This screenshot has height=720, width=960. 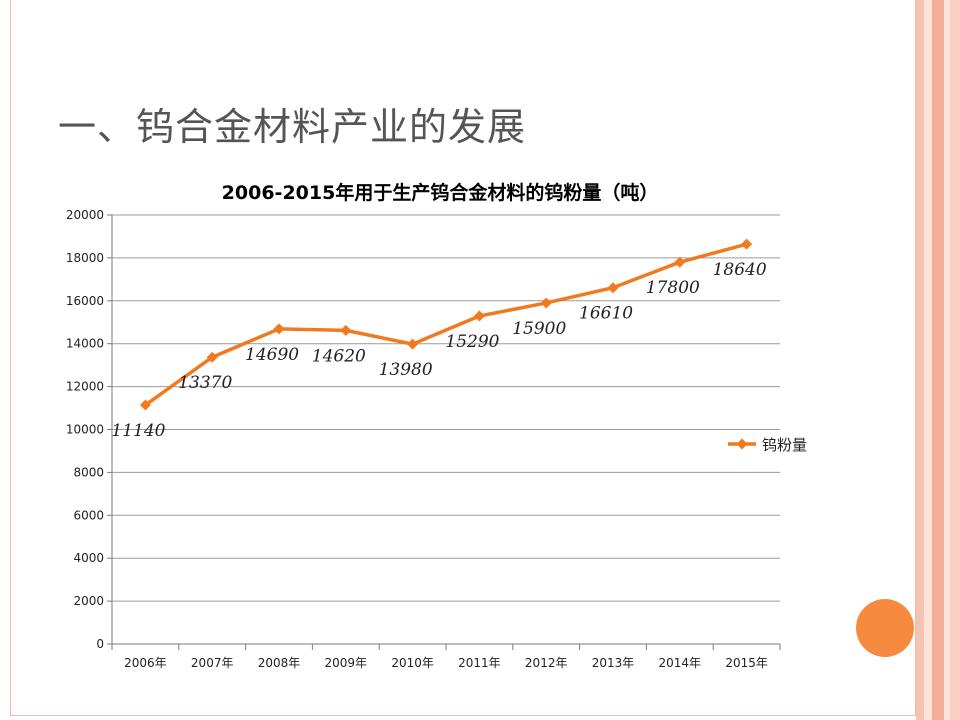 What do you see at coordinates (746, 663) in the screenshot?
I see `x-tick-label: 2015年` at bounding box center [746, 663].